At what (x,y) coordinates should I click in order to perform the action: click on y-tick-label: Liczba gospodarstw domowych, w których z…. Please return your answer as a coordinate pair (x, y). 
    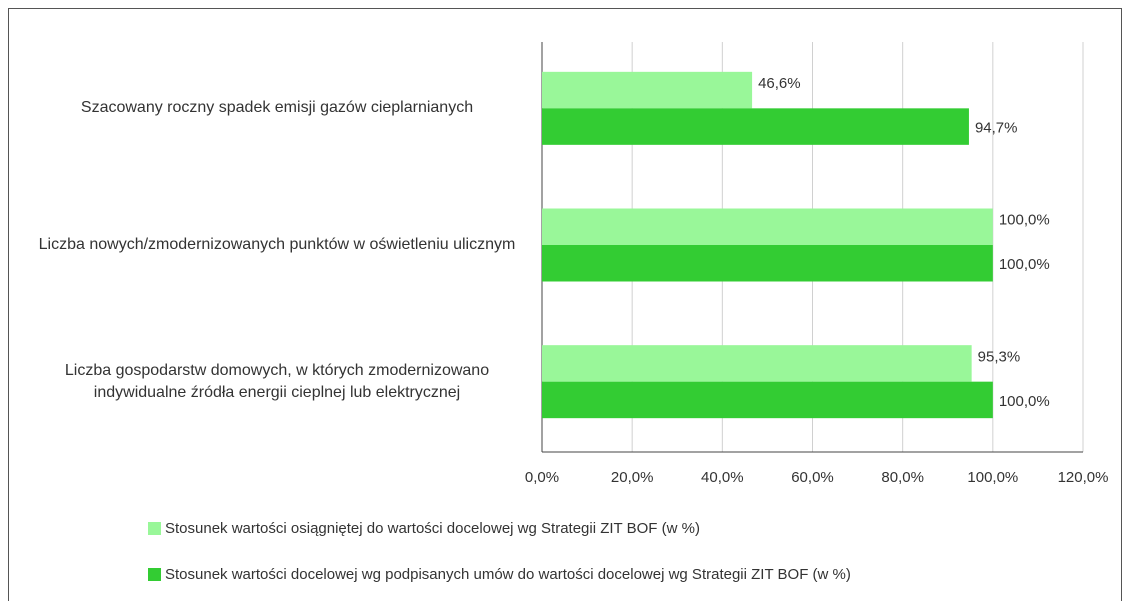
    Looking at the image, I should click on (277, 381).